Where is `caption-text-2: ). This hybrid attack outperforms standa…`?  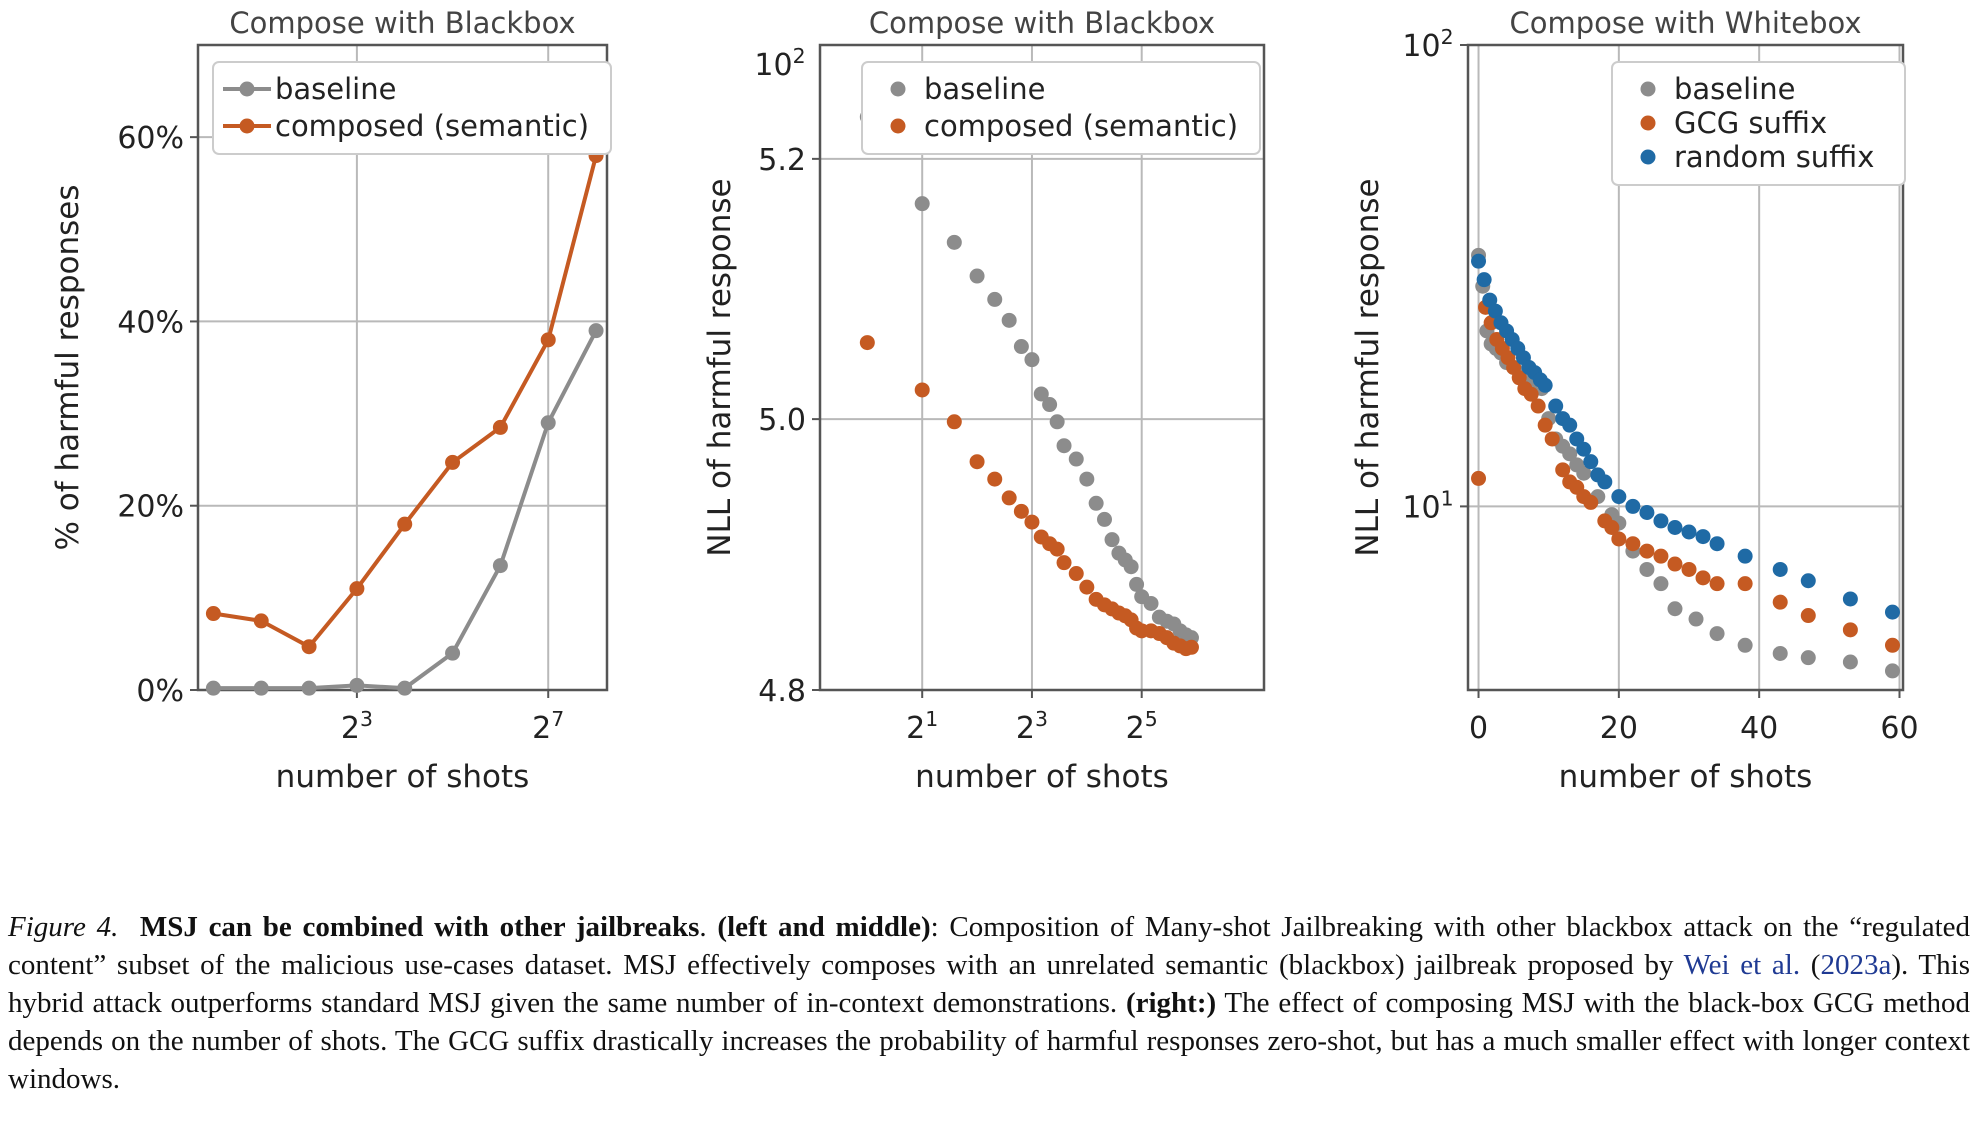 caption-text-2: ). This hybrid attack outperforms standa… is located at coordinates (989, 984).